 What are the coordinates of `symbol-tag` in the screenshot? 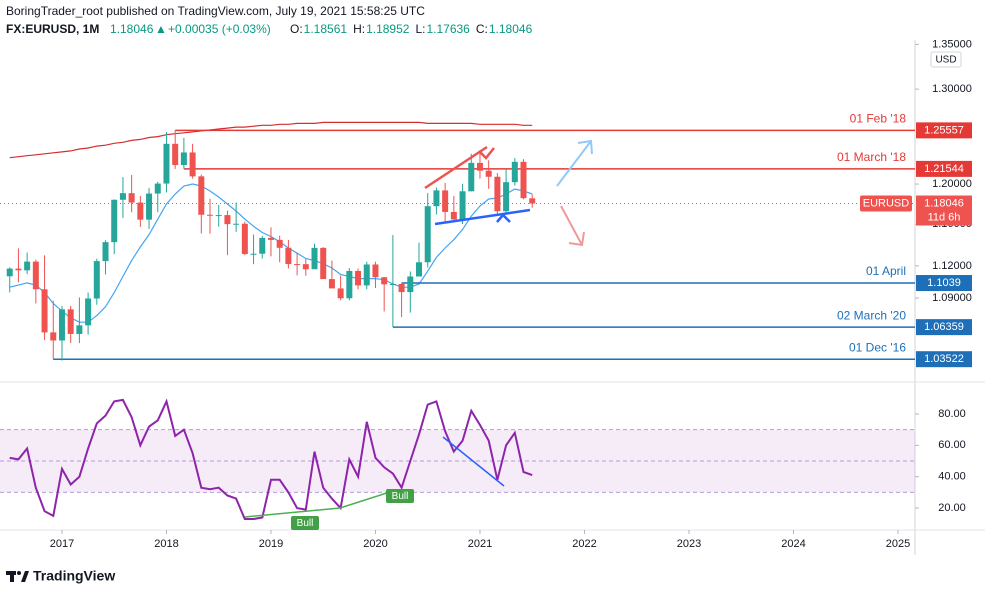 It's located at (886, 203).